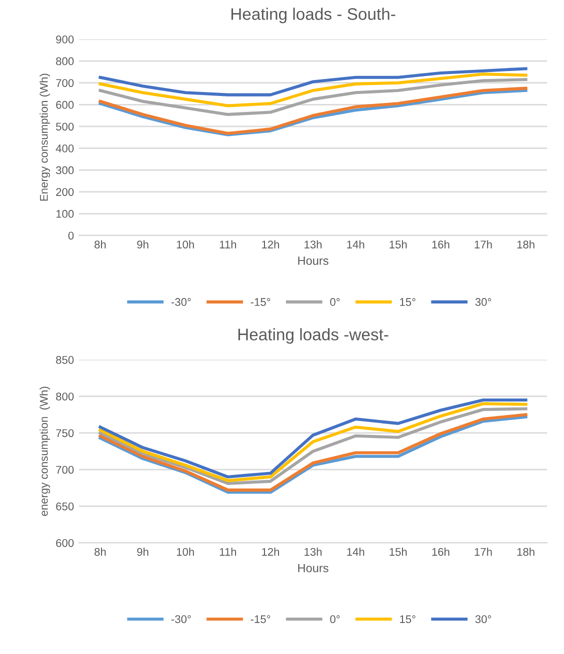  I want to click on y-tick-label: 650, so click(65, 506).